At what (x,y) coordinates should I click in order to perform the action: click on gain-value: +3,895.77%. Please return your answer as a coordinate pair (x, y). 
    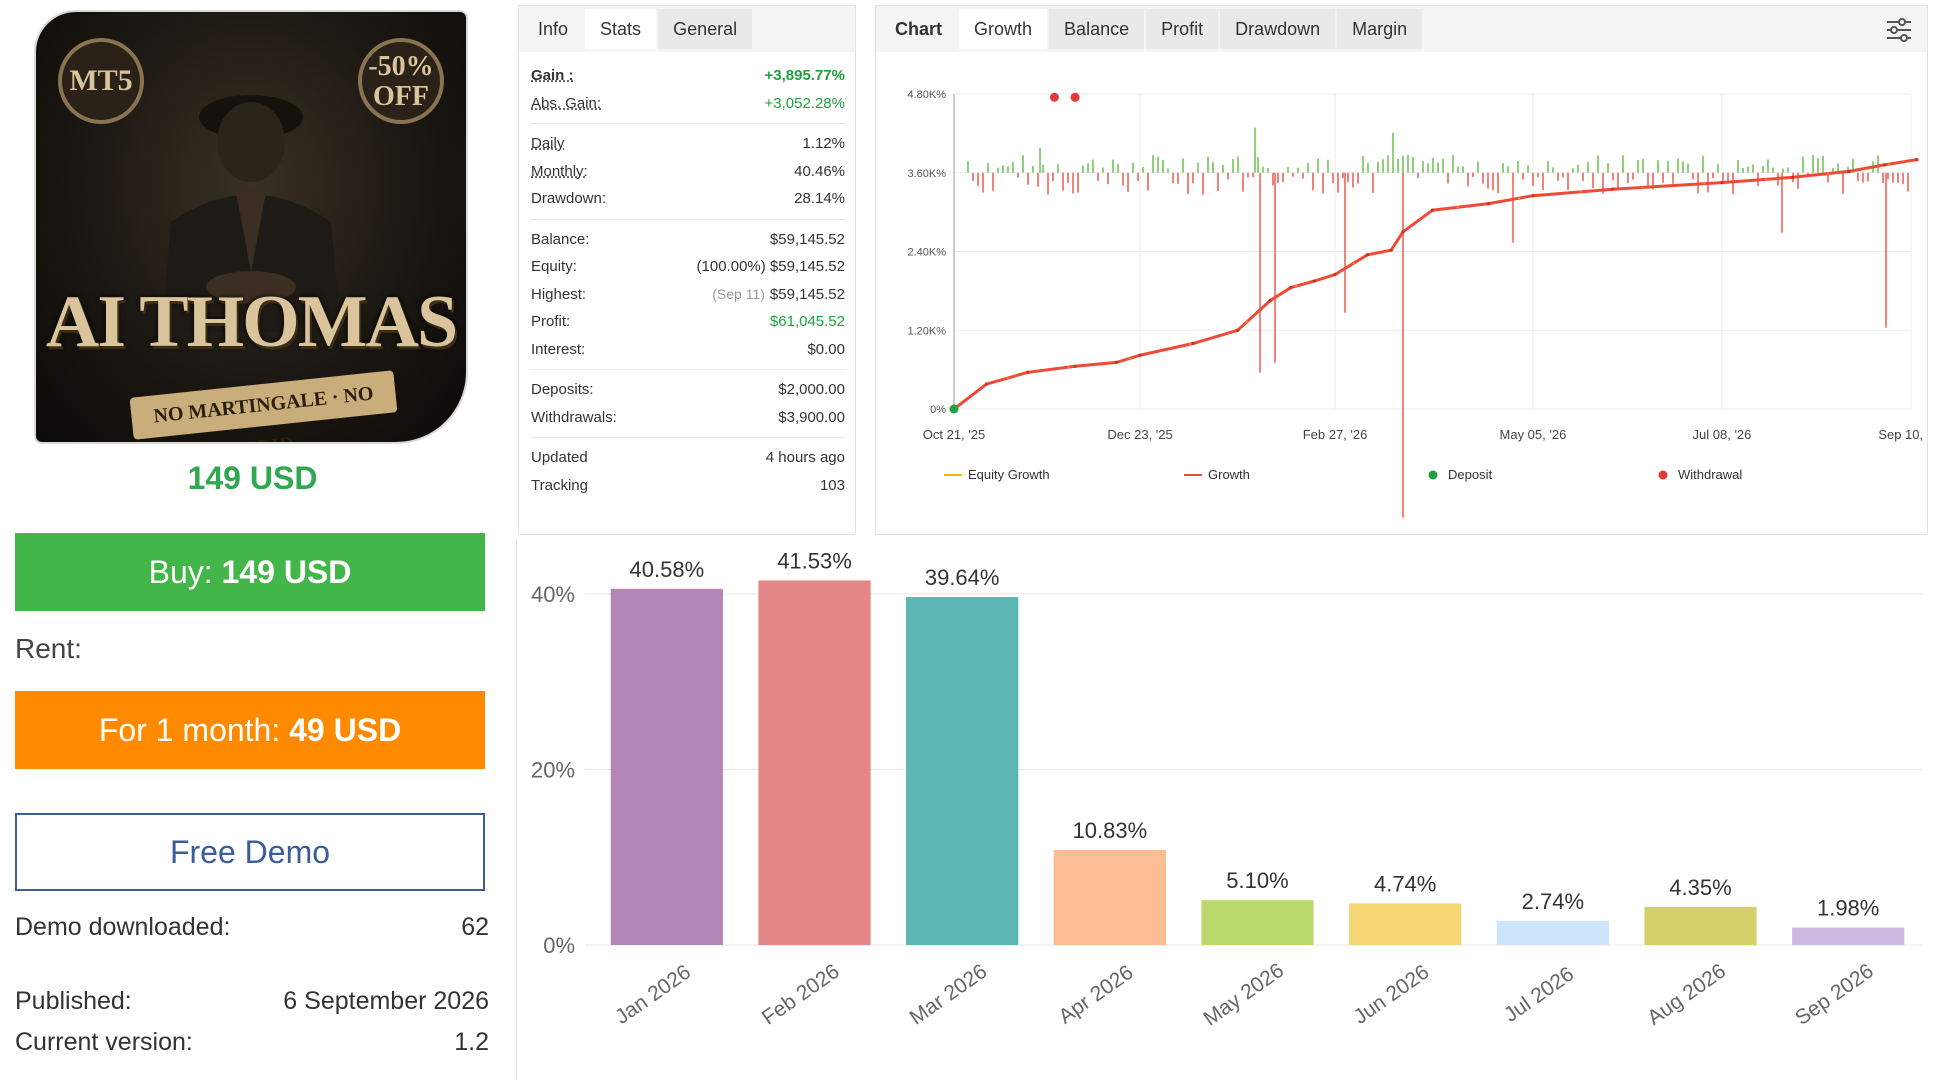
    Looking at the image, I should click on (805, 75).